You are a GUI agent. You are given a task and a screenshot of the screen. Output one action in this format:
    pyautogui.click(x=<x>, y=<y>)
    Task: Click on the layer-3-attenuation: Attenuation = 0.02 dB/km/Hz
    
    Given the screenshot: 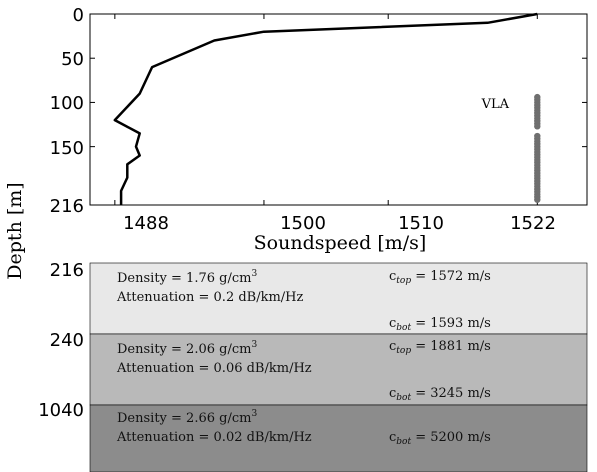 What is the action you would take?
    pyautogui.click(x=214, y=437)
    